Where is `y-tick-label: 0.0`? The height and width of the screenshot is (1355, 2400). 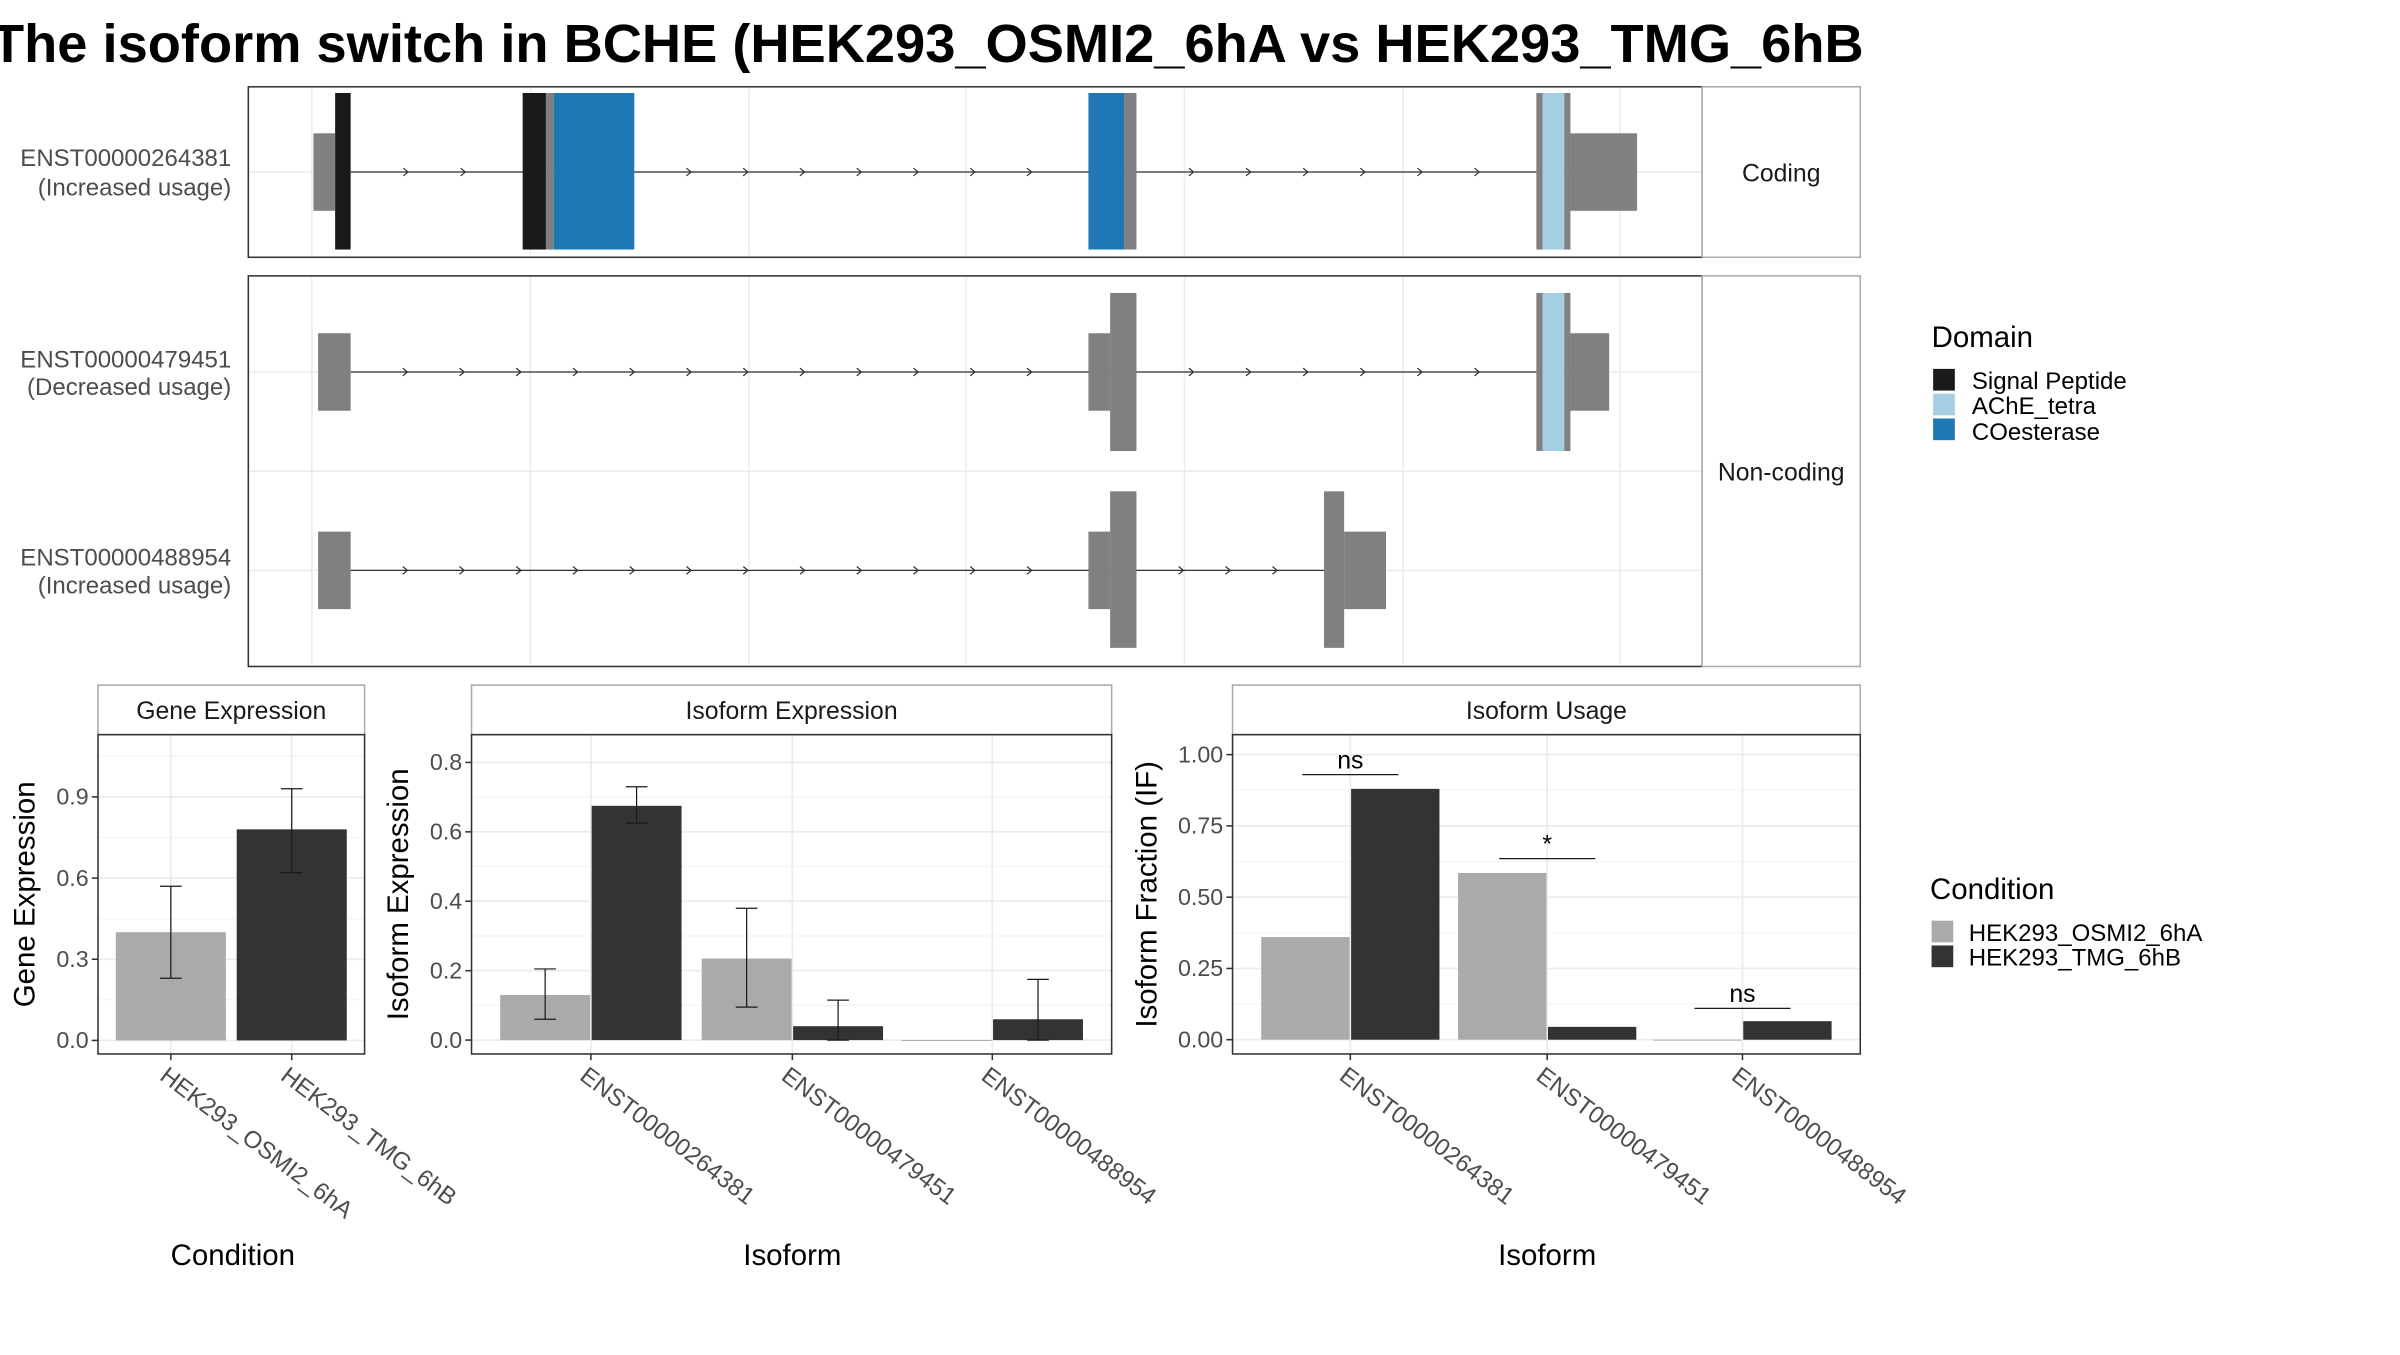 y-tick-label: 0.0 is located at coordinates (72, 1040).